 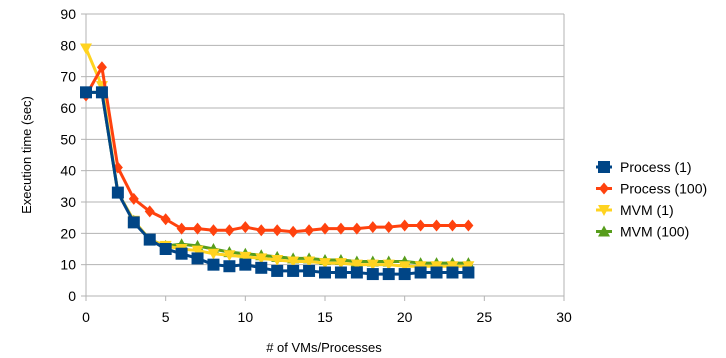 I want to click on legend-label: MVM (100), so click(x=654, y=232).